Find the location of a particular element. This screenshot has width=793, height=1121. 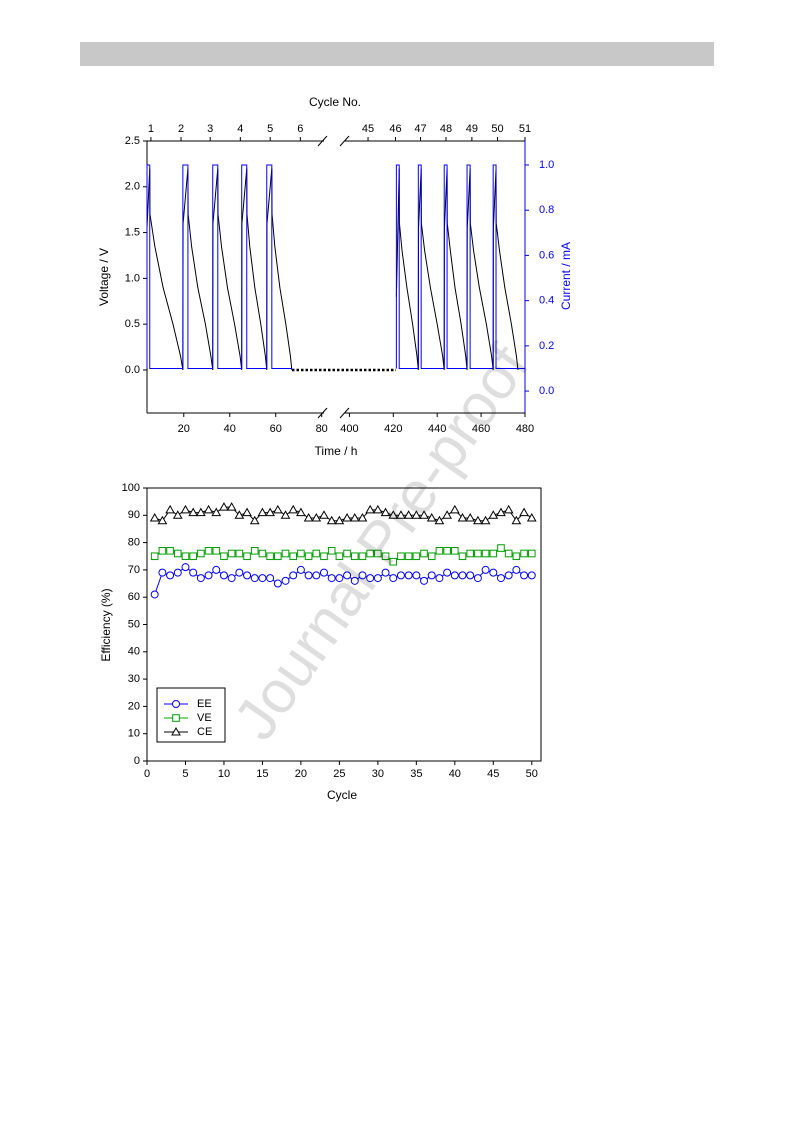

y2-tick-label: 0.0 is located at coordinates (546, 391).